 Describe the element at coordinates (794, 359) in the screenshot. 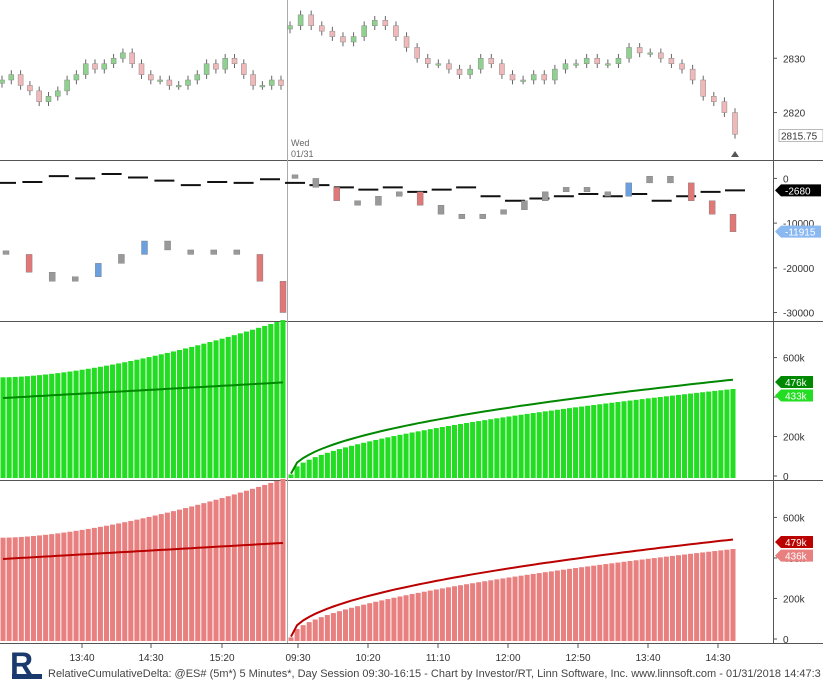

I see `buy-volume-y-tick-label: 600k` at that location.